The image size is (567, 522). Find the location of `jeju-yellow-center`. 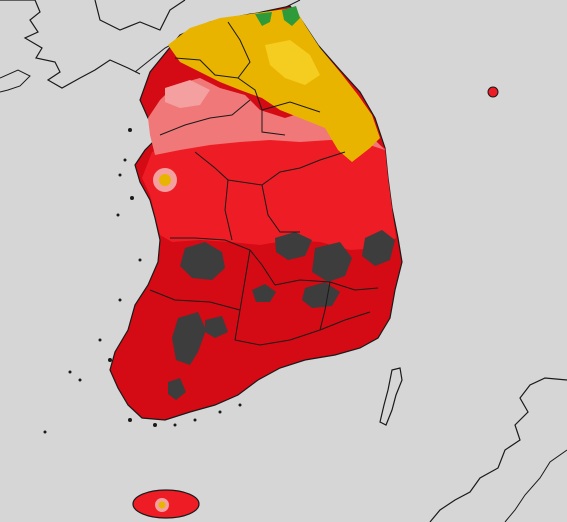

jeju-yellow-center is located at coordinates (162, 505).